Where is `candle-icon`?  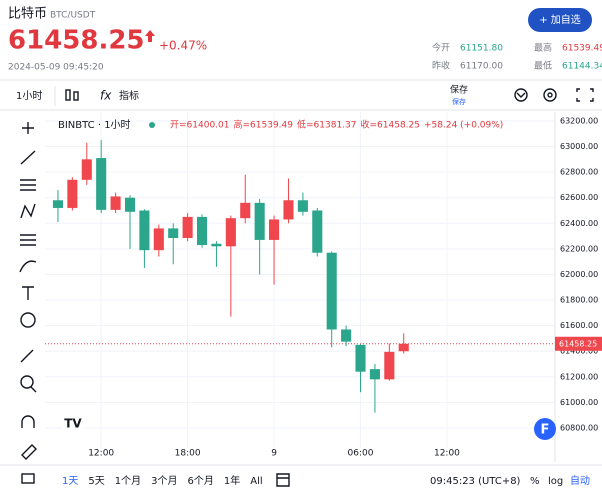 candle-icon is located at coordinates (72, 95).